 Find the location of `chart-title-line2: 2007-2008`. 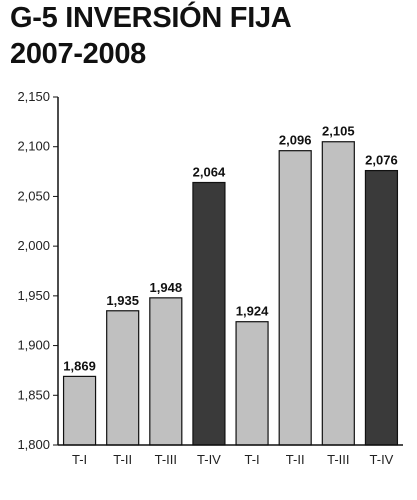

chart-title-line2: 2007-2008 is located at coordinates (78, 54).